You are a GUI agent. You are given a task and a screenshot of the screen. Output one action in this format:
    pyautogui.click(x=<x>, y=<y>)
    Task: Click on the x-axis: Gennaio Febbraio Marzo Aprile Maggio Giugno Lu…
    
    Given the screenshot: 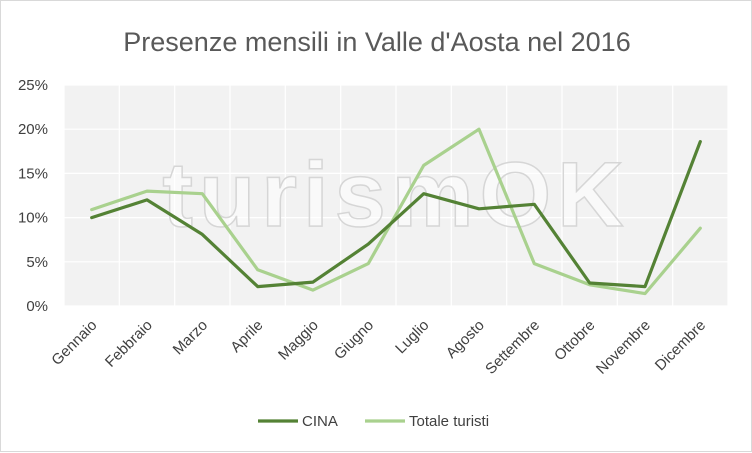 What is the action you would take?
    pyautogui.click(x=378, y=347)
    